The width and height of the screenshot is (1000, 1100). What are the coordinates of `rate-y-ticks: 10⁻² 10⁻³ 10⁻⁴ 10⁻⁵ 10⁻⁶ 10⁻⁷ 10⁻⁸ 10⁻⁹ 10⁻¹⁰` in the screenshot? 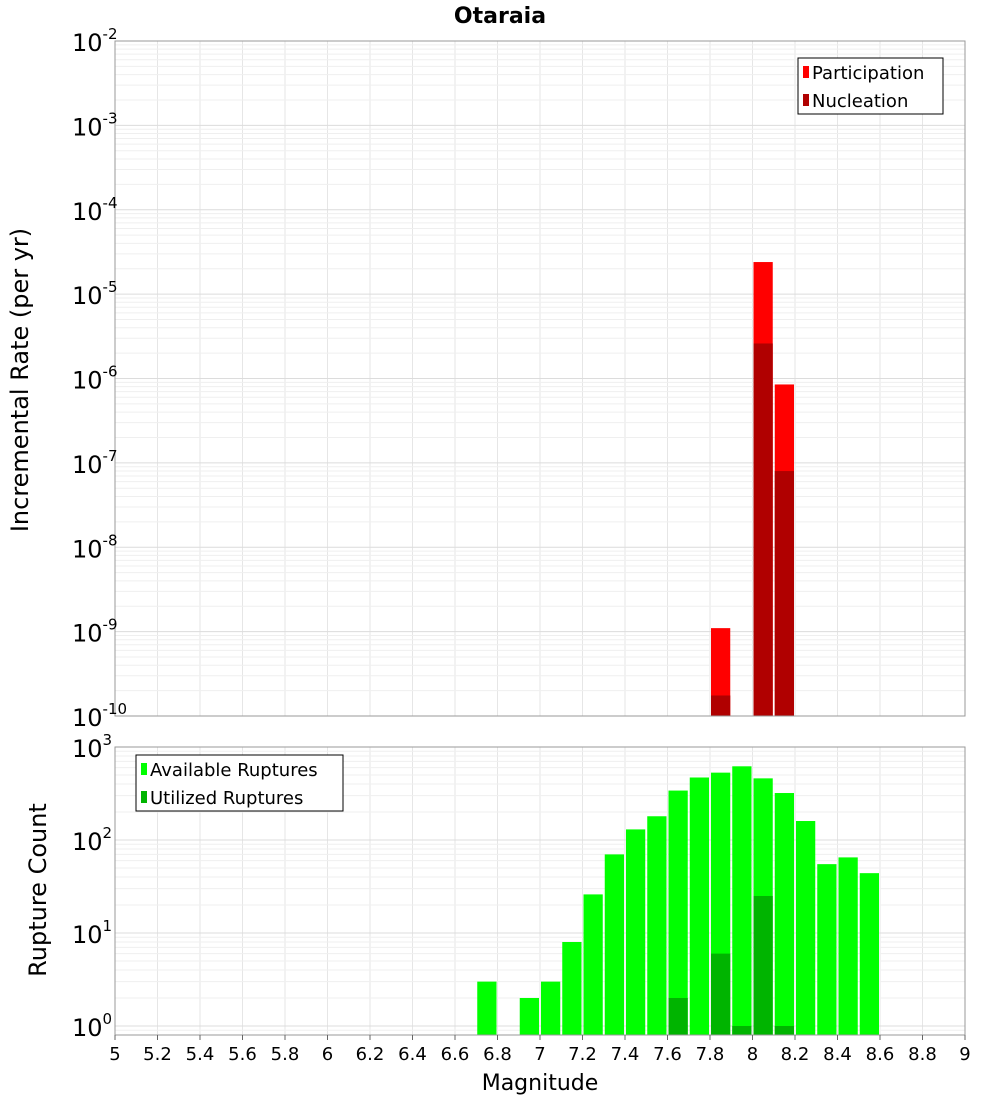 It's located at (99, 378).